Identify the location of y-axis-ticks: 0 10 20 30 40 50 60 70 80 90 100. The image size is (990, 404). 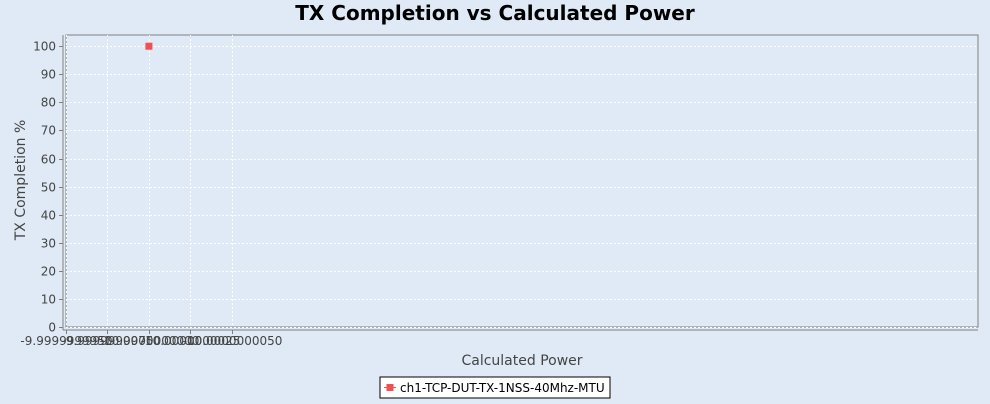
(48, 187).